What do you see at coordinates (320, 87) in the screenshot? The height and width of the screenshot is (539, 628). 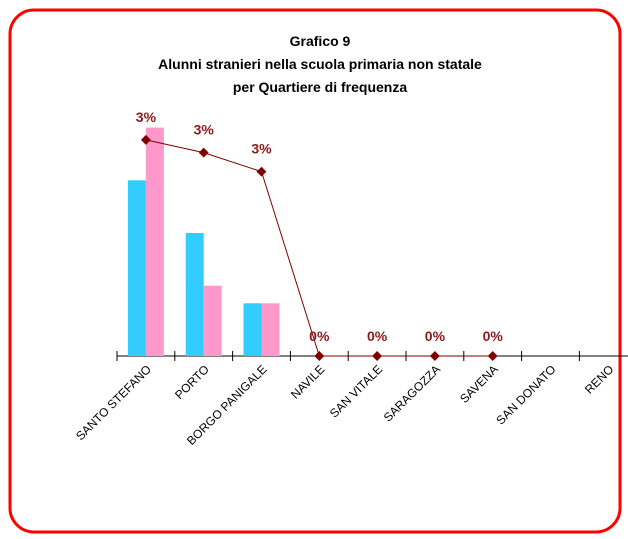 I see `chart-title: per Quartiere di frequenza` at bounding box center [320, 87].